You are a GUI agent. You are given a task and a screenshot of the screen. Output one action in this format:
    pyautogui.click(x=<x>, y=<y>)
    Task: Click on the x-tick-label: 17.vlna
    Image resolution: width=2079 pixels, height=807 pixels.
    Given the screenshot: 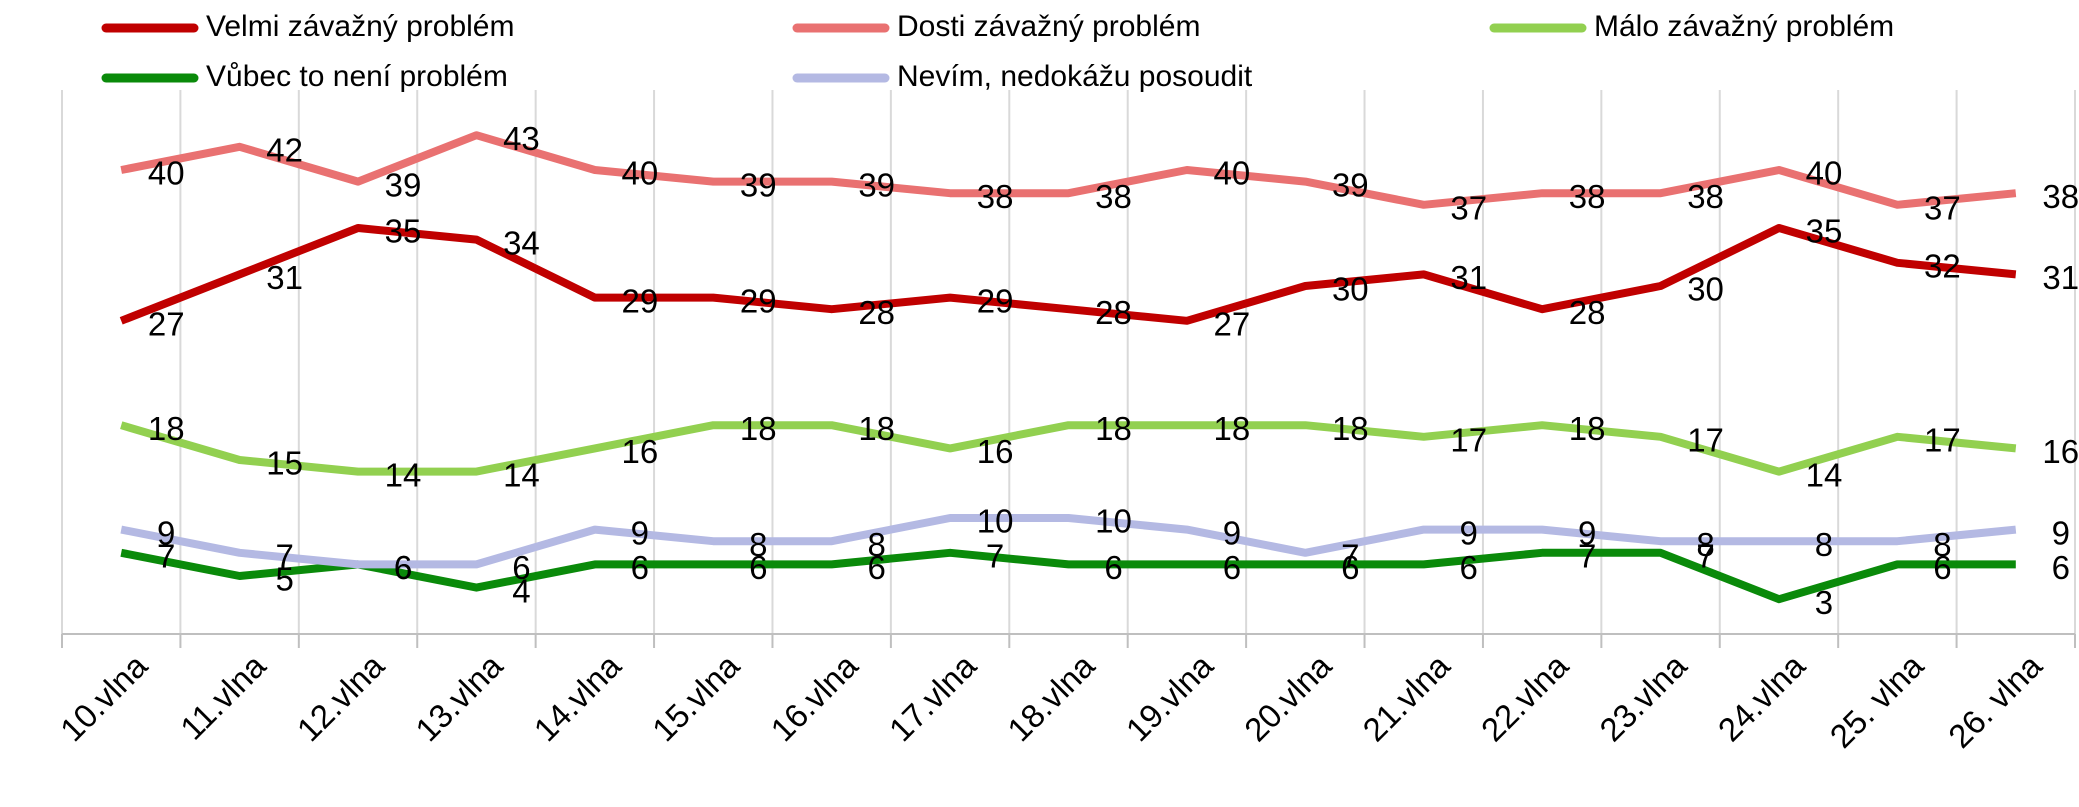 What is the action you would take?
    pyautogui.click(x=933, y=698)
    